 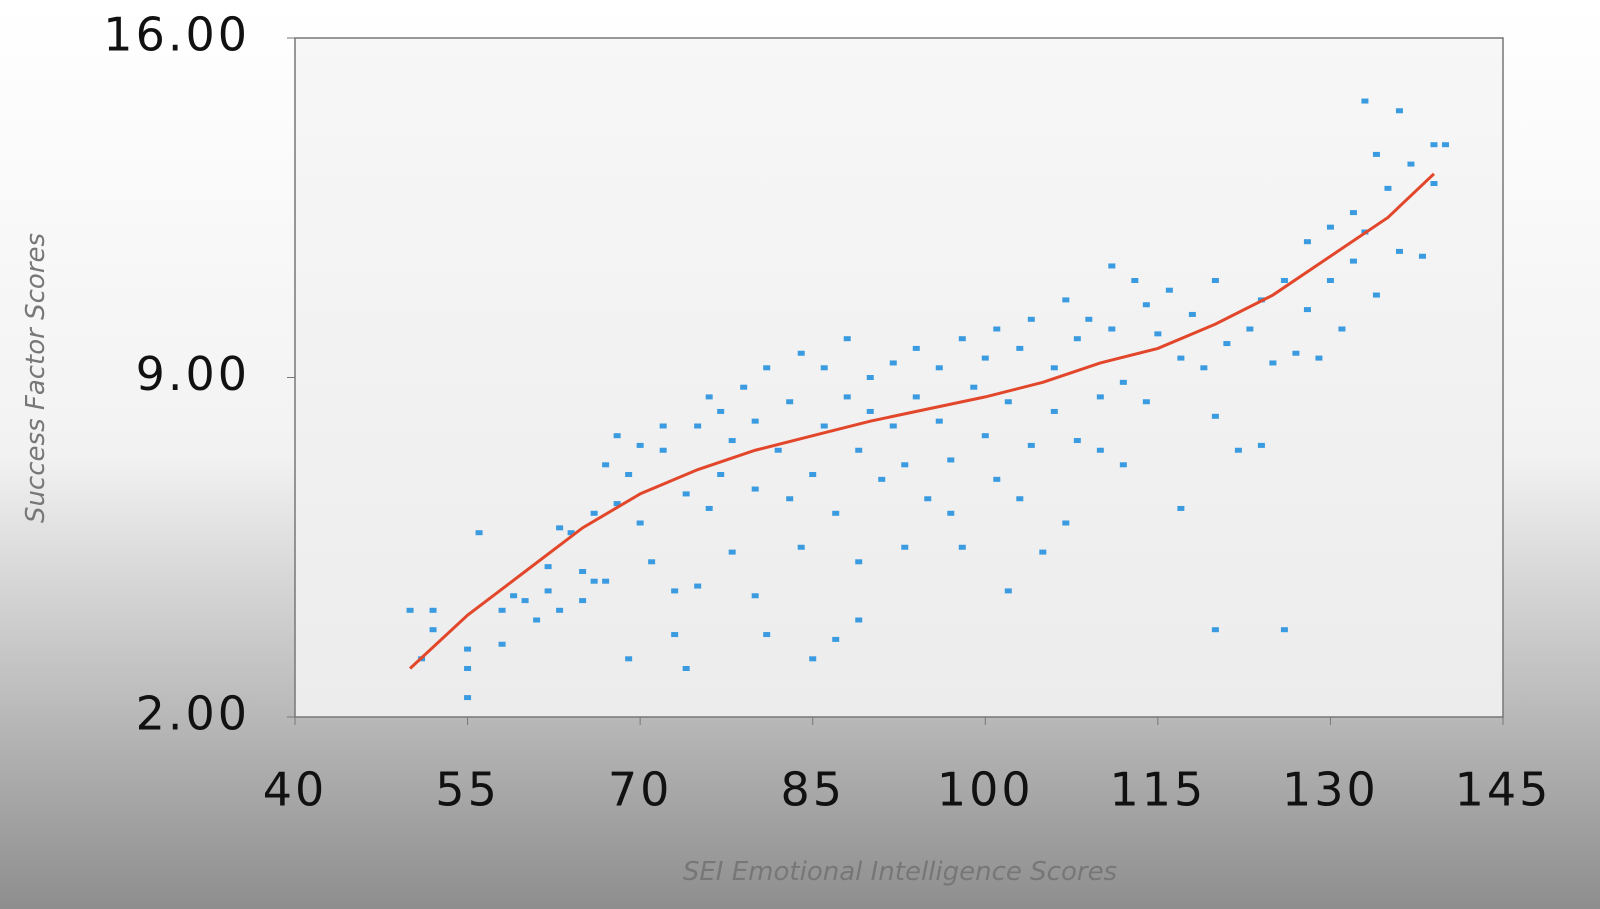 I want to click on x-tick-label: 55, so click(x=467, y=790).